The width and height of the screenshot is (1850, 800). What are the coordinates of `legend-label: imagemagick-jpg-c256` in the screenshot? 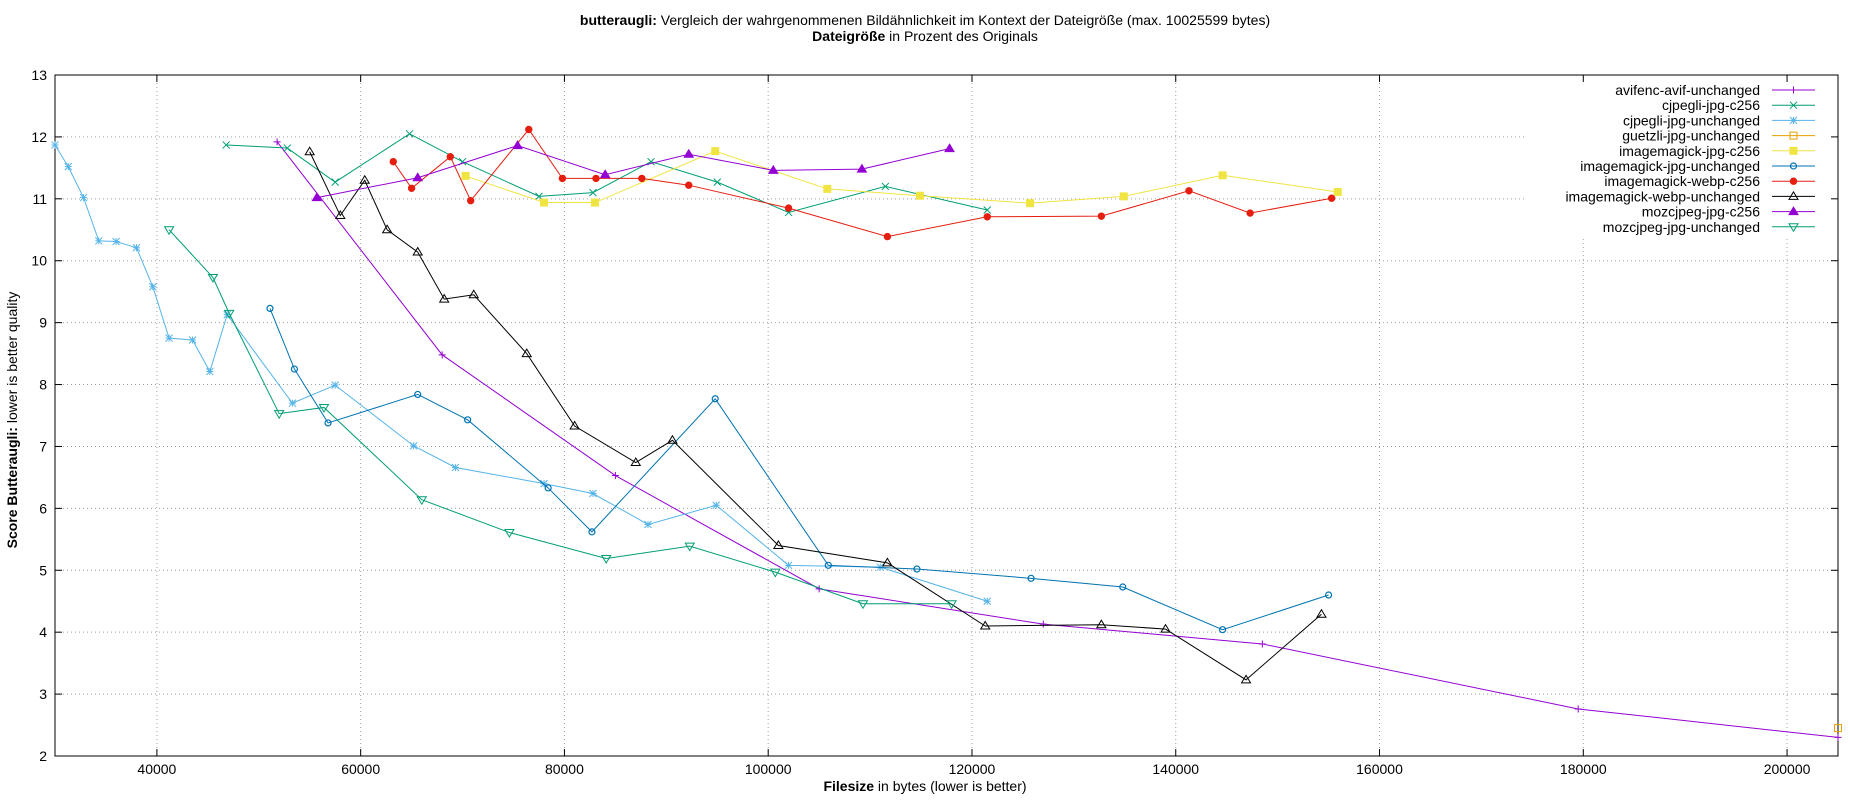 It's located at (1689, 151).